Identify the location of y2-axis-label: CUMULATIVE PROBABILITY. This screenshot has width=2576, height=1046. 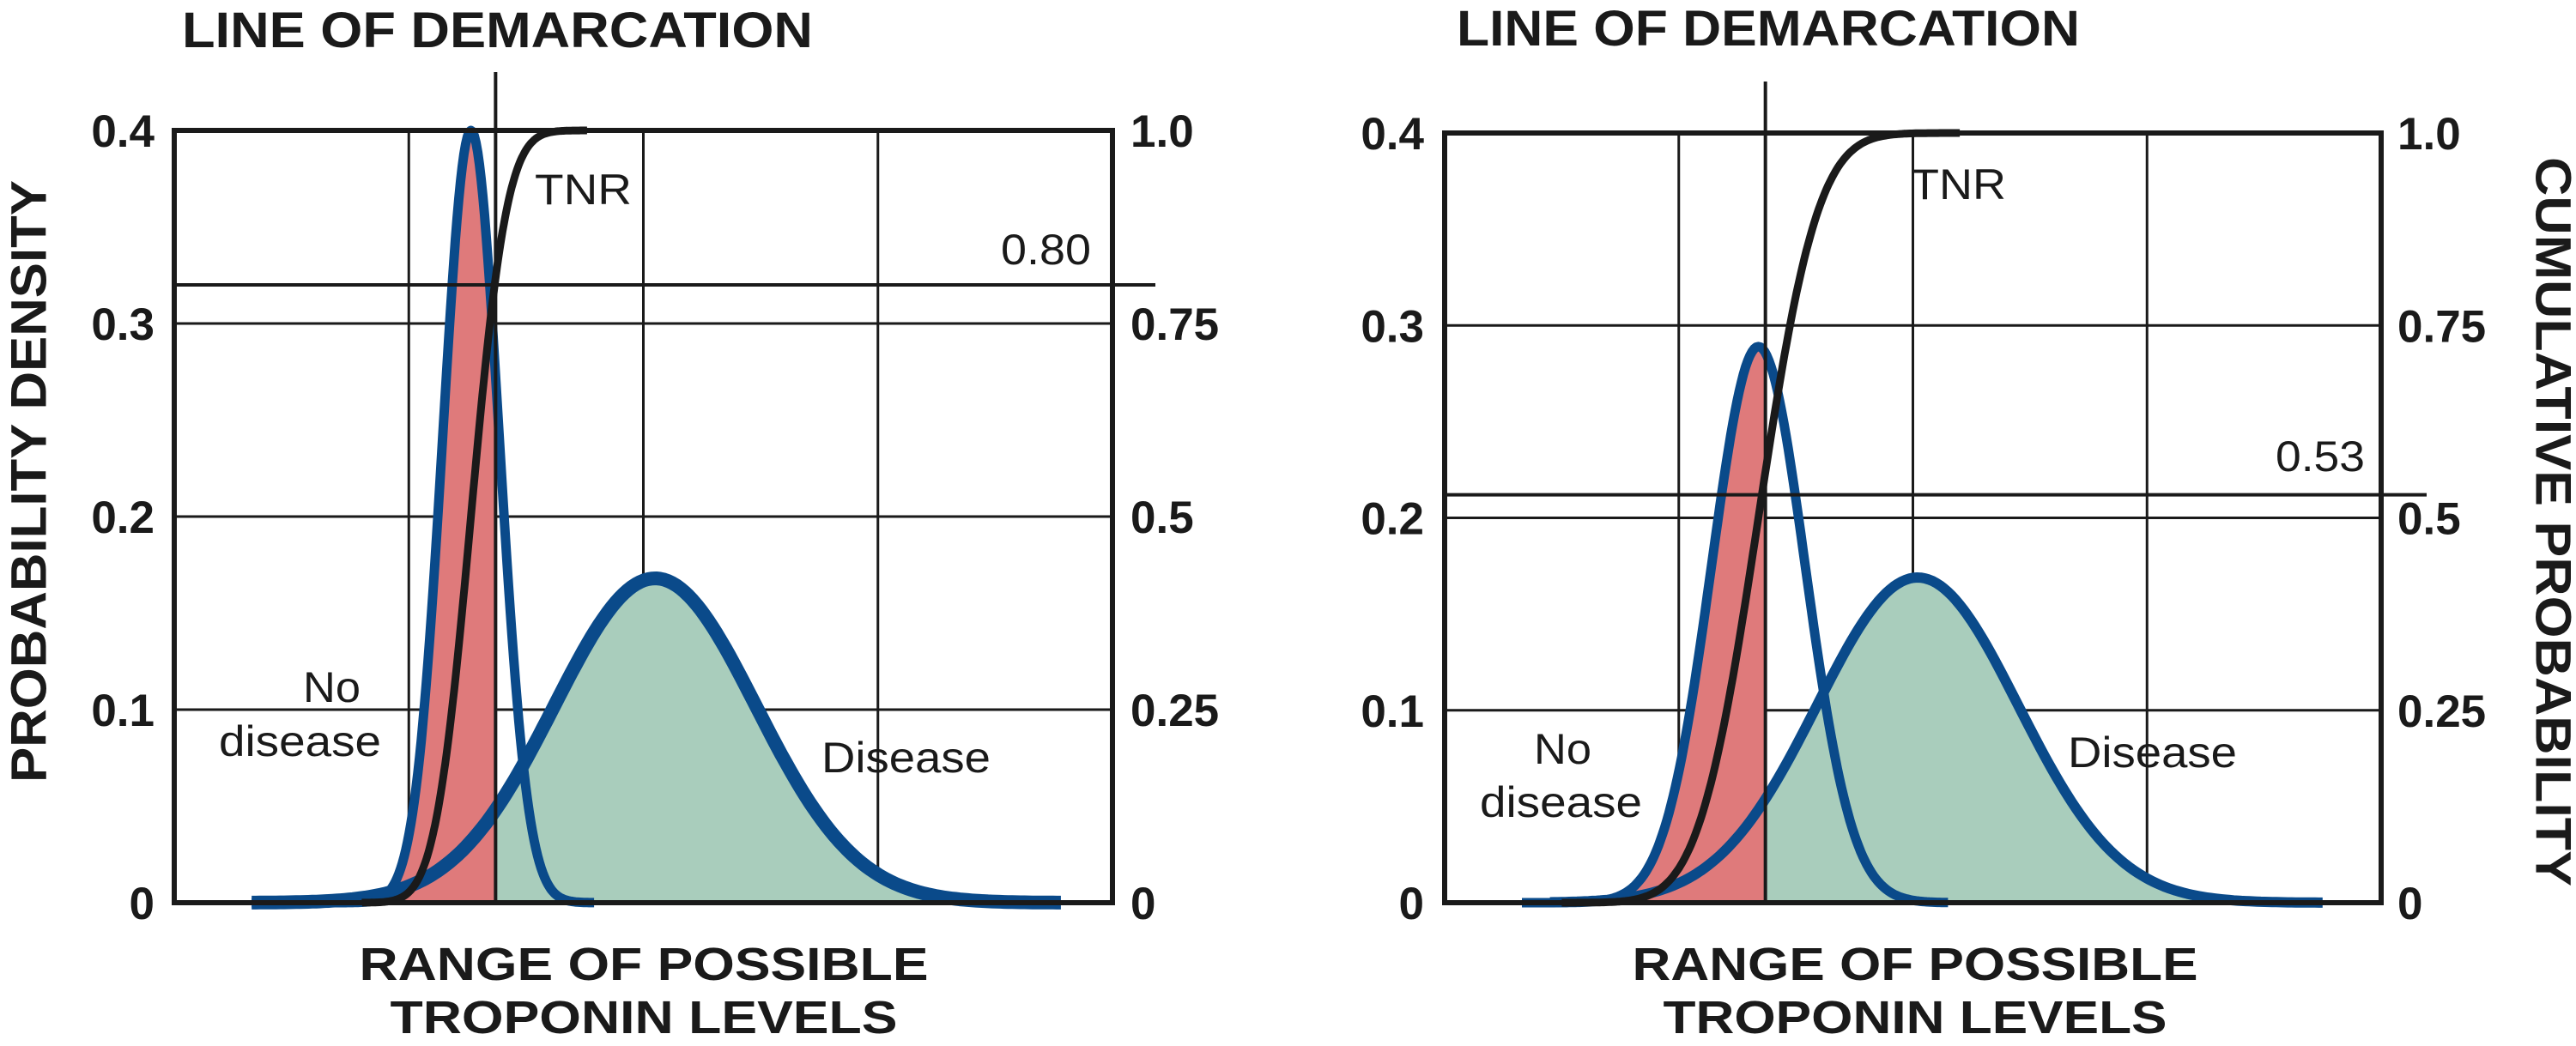
(2550, 522).